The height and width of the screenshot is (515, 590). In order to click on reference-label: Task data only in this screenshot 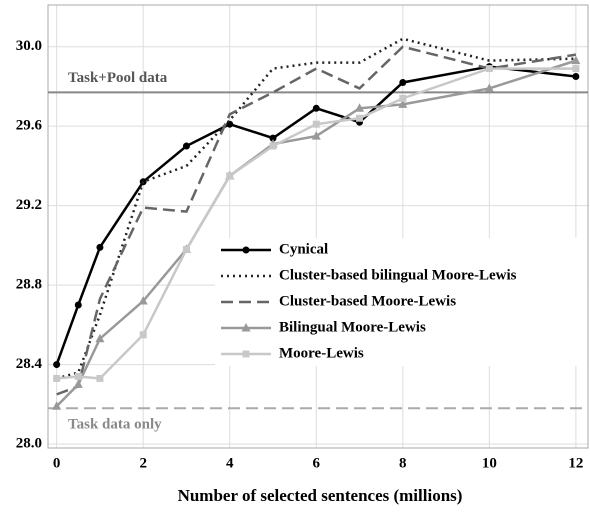, I will do `click(115, 425)`.